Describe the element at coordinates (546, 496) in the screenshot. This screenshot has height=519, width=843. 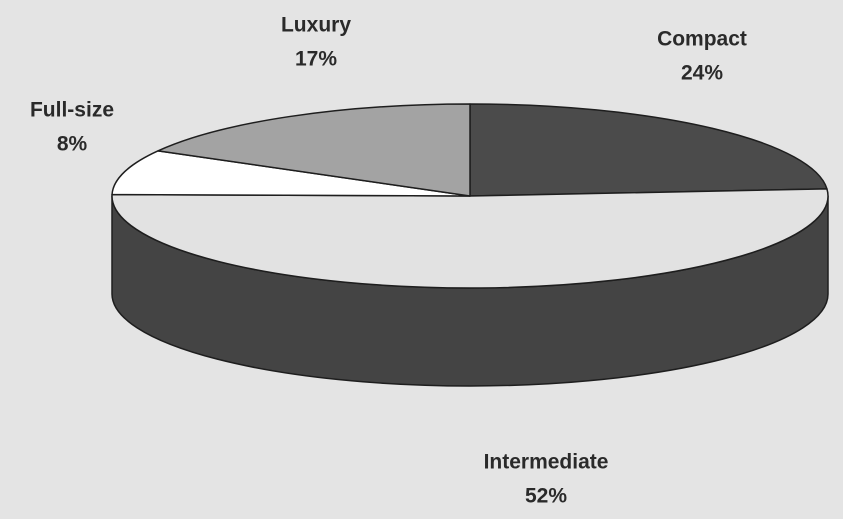
I see `slice-value-label: 52%` at that location.